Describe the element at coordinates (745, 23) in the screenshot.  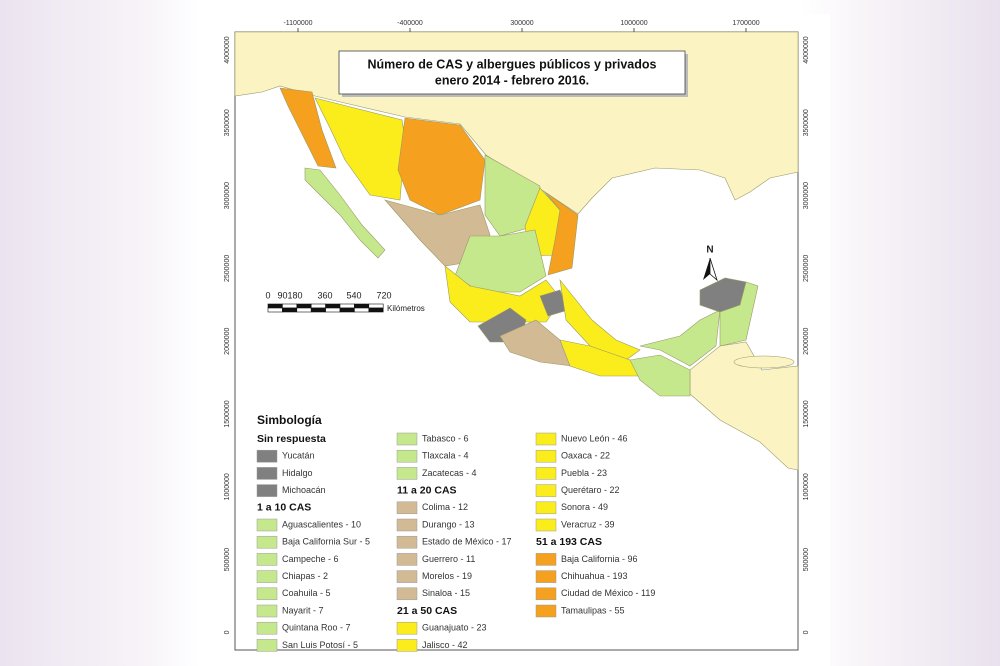
I see `x-coordinate: 1700000` at that location.